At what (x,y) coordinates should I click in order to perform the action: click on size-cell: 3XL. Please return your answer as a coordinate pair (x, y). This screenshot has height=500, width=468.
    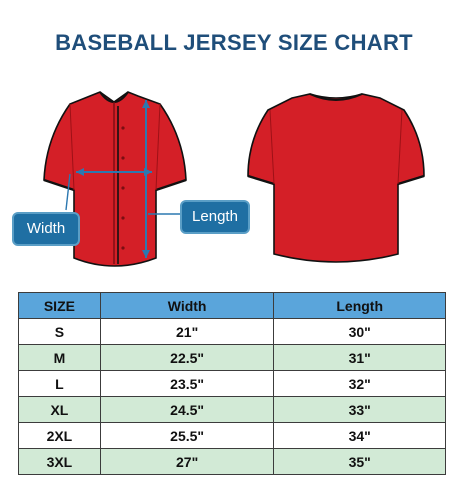
    Looking at the image, I should click on (59, 461).